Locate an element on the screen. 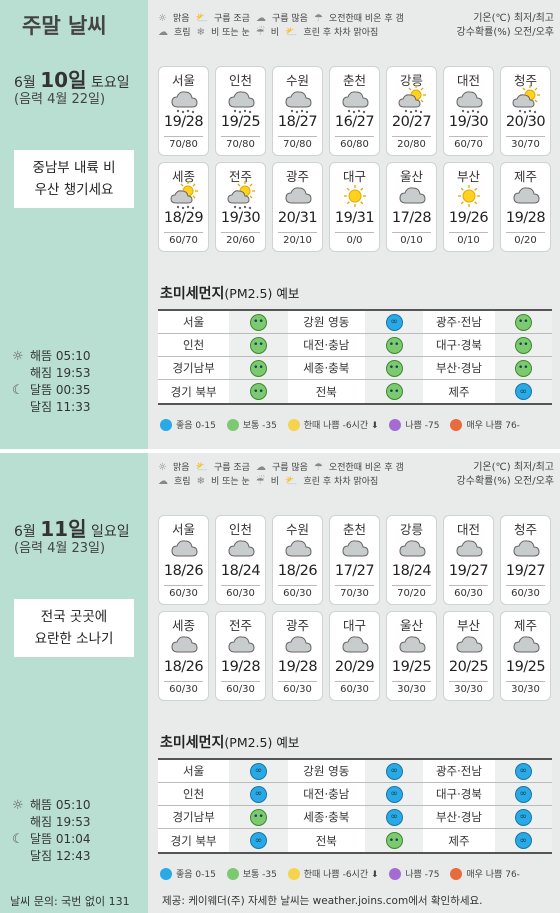 This screenshot has height=913, width=560. city-name: 광주 is located at coordinates (297, 625).